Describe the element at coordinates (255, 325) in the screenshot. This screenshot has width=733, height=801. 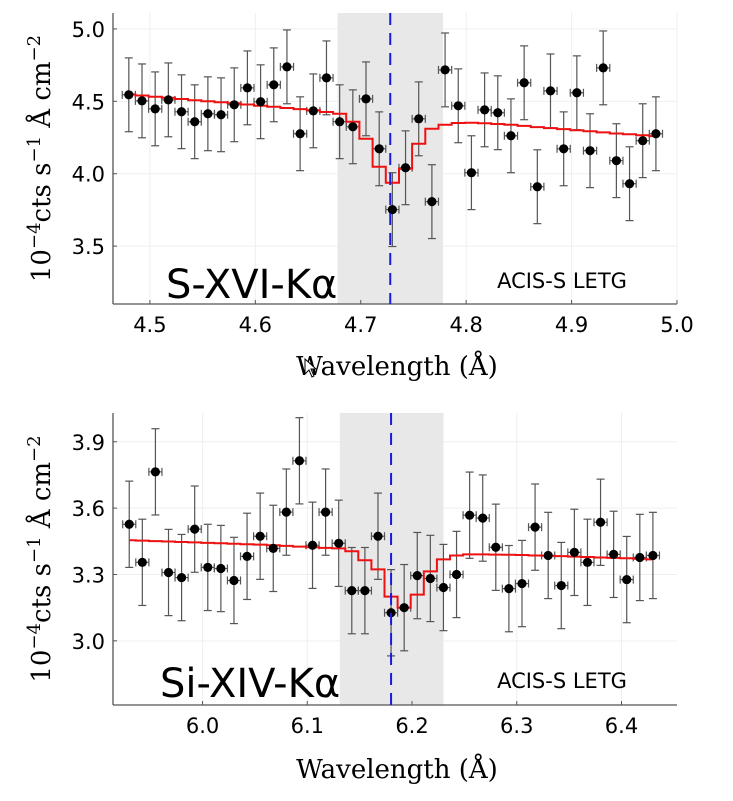
I see `x-tick-label: 4.6` at that location.